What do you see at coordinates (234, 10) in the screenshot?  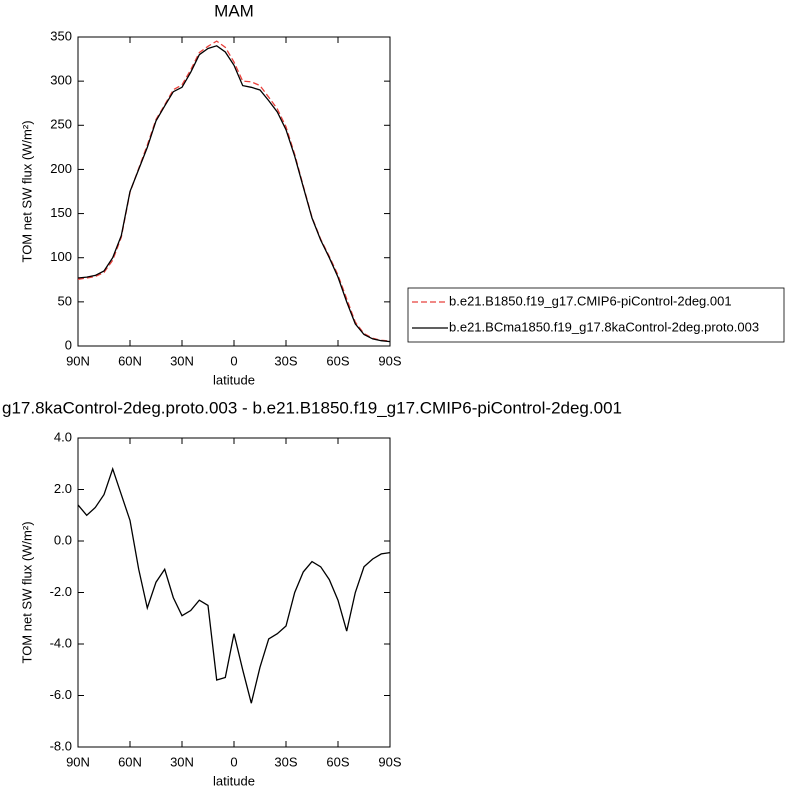 I see `chart-title: MAM` at bounding box center [234, 10].